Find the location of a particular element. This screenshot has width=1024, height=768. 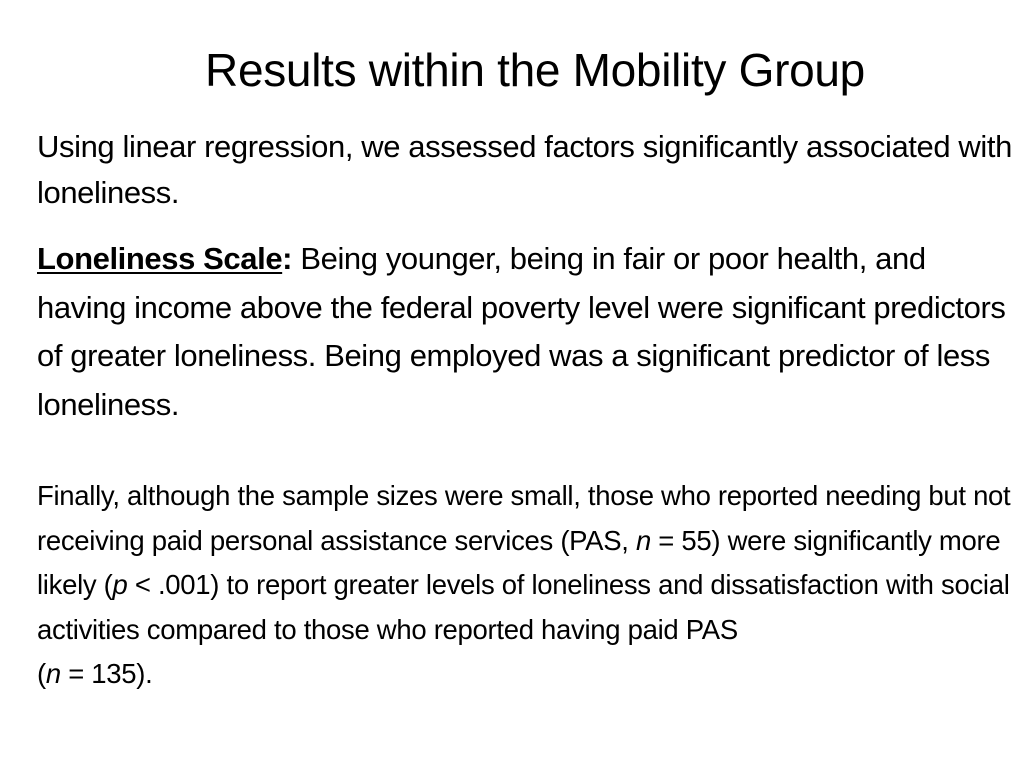

pas-text-part4: ( is located at coordinates (41, 673).